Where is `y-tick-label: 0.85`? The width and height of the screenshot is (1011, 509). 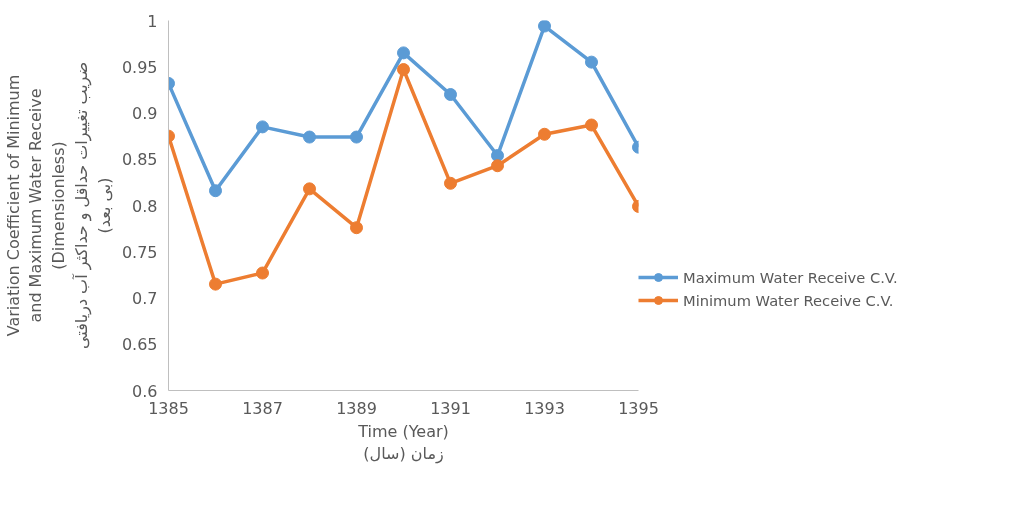 y-tick-label: 0.85 is located at coordinates (139, 160).